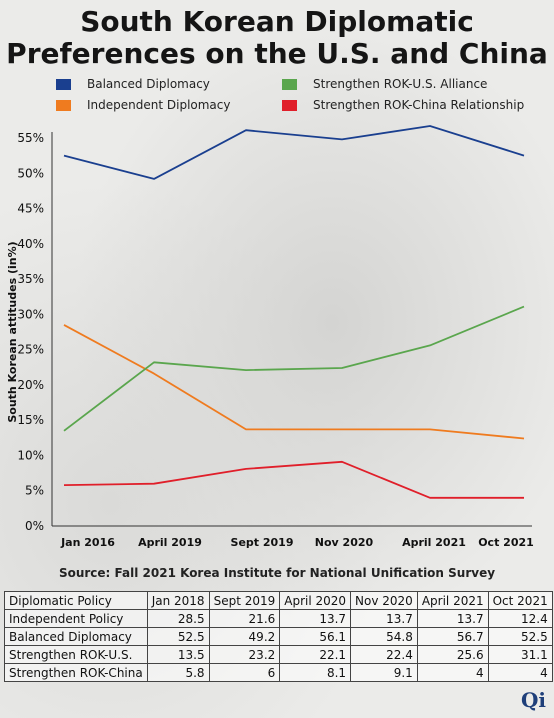  I want to click on table-cell: 56.1, so click(315, 636).